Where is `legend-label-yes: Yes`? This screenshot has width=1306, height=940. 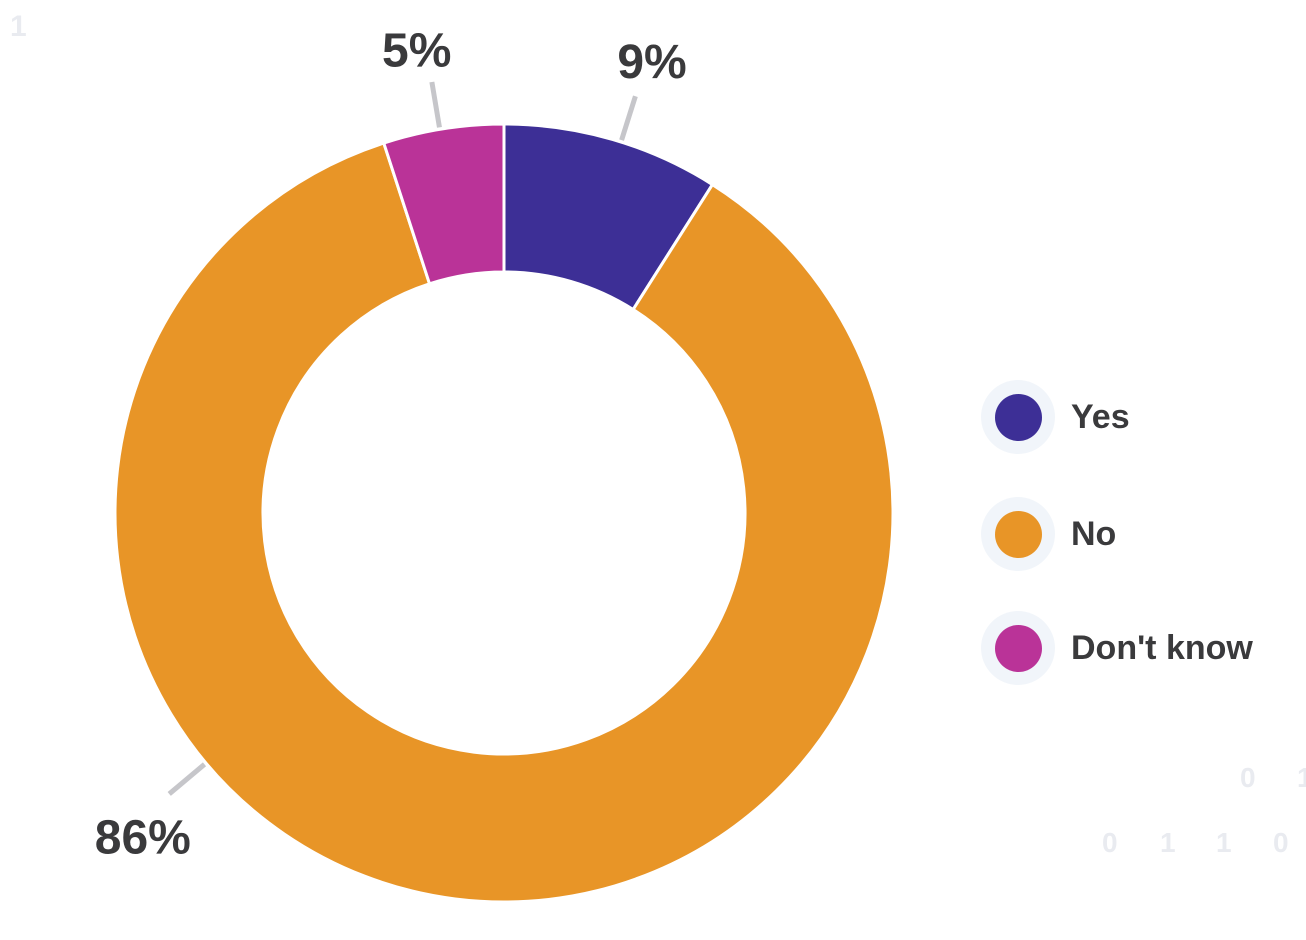
legend-label-yes: Yes is located at coordinates (1100, 416).